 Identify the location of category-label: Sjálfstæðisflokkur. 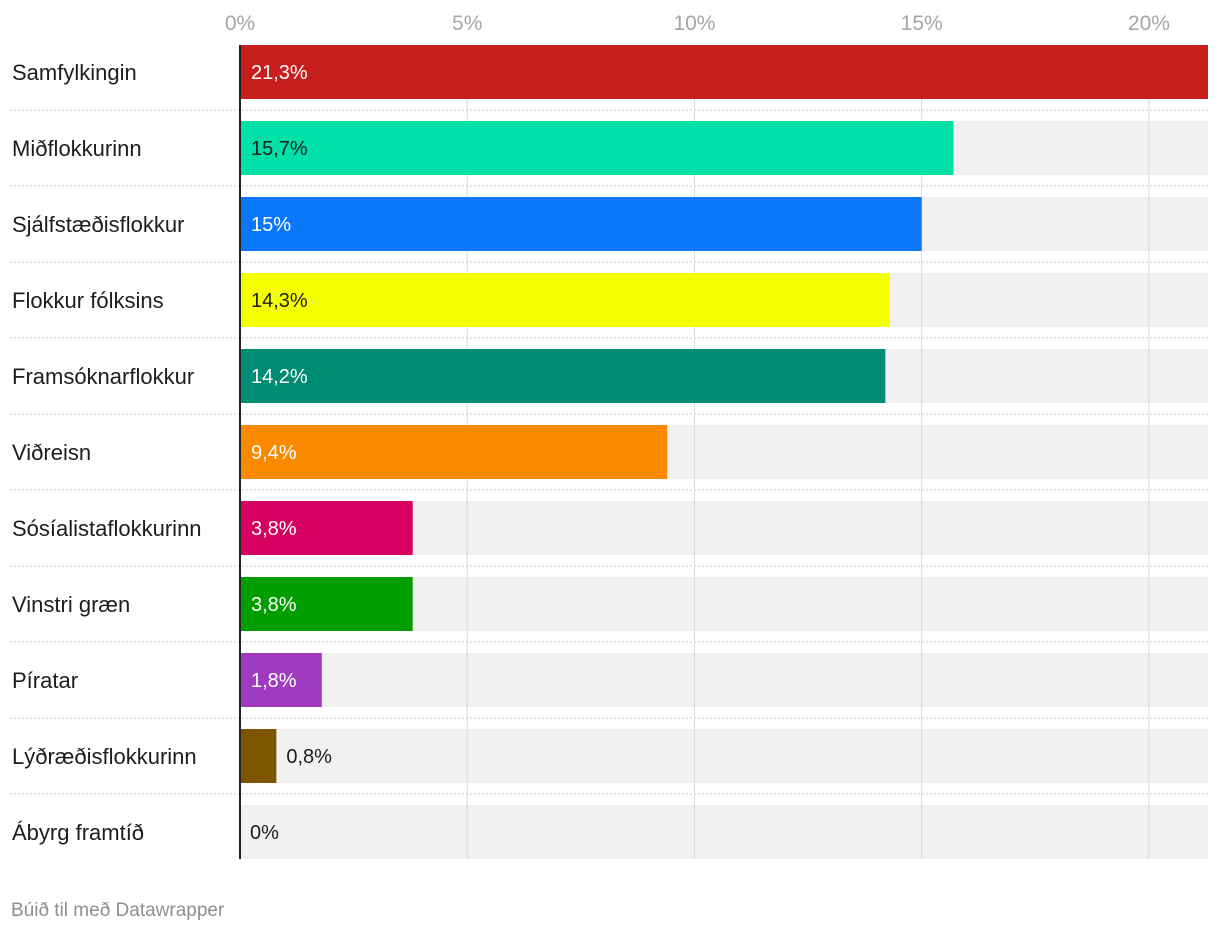
(98, 224).